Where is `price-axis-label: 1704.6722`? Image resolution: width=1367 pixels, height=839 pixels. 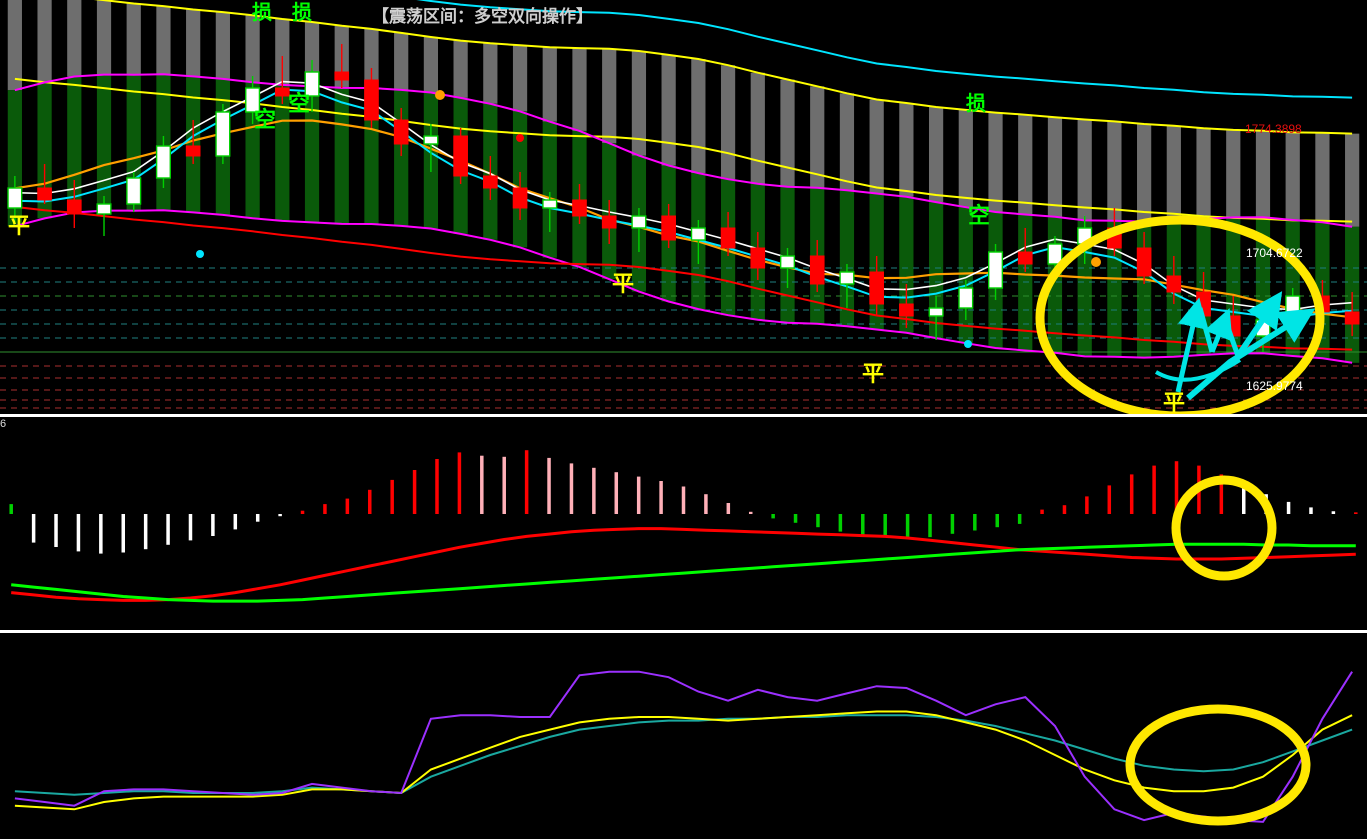
price-axis-label: 1704.6722 is located at coordinates (1274, 253).